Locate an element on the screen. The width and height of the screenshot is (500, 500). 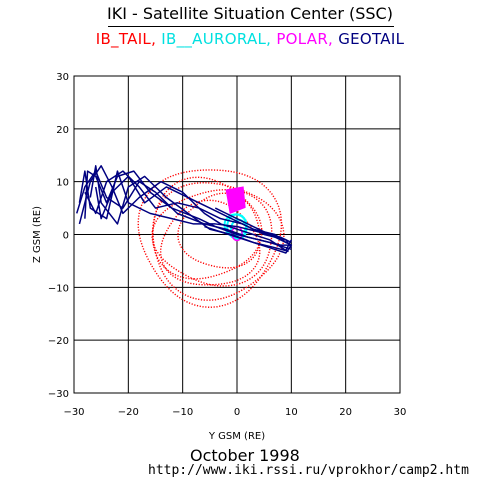
y-tick-label-2: −10 is located at coordinates (58, 288).